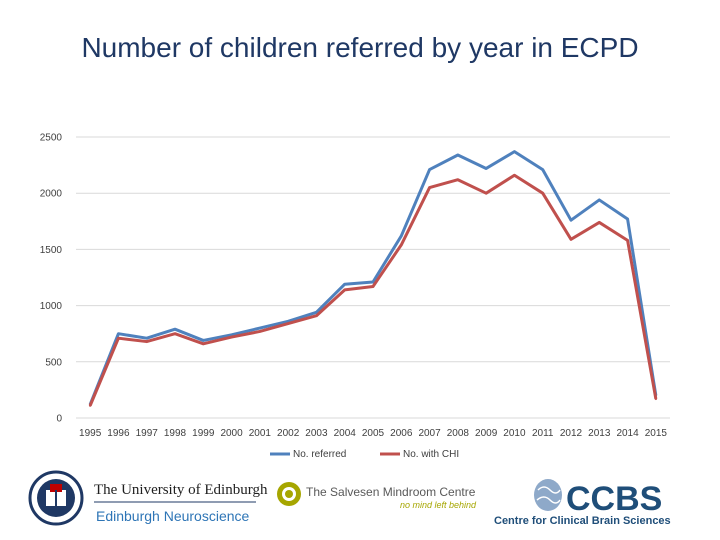 This screenshot has width=720, height=540. Describe the element at coordinates (401, 433) in the screenshot. I see `x-tick-label: 2006` at that location.